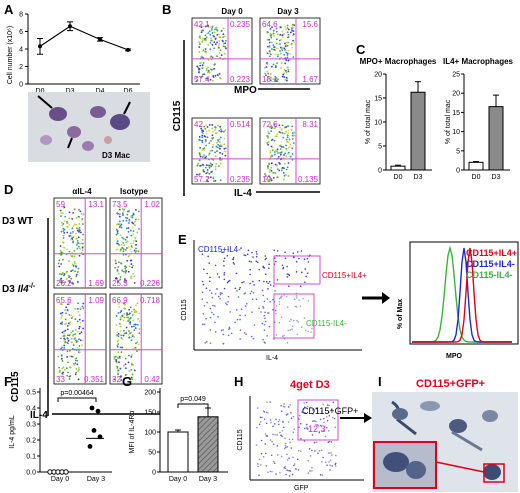  I want to click on quadrant-value: 42, so click(198, 124).